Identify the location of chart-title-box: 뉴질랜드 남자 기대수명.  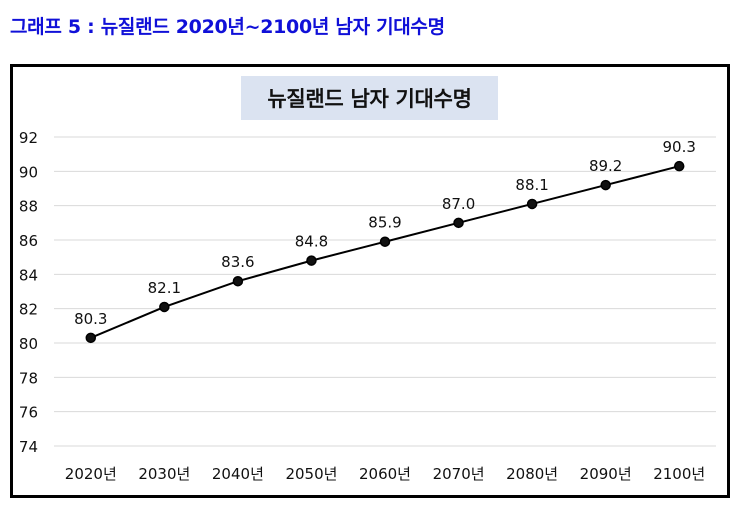
(369, 98).